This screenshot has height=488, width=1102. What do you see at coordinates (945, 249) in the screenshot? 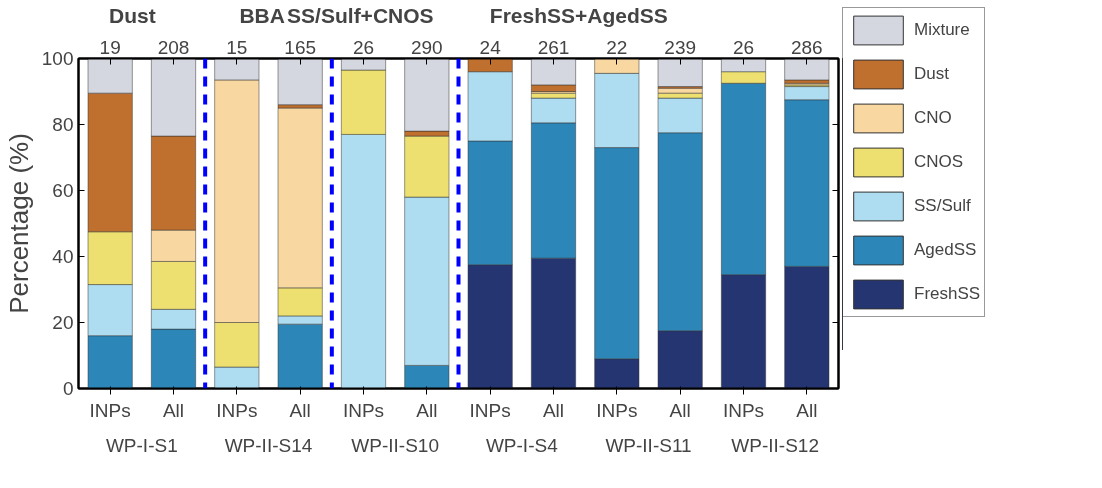
I see `legend-label: AgedSS` at bounding box center [945, 249].